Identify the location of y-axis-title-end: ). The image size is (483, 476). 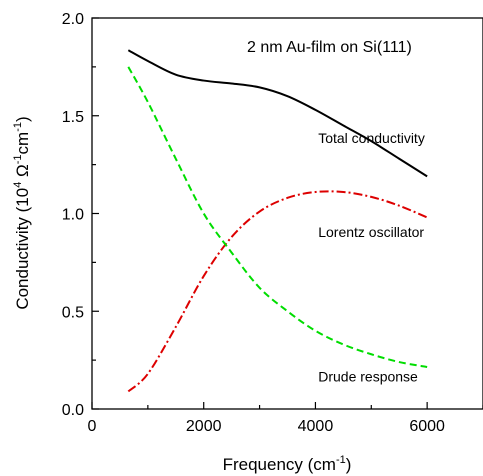
(22, 119).